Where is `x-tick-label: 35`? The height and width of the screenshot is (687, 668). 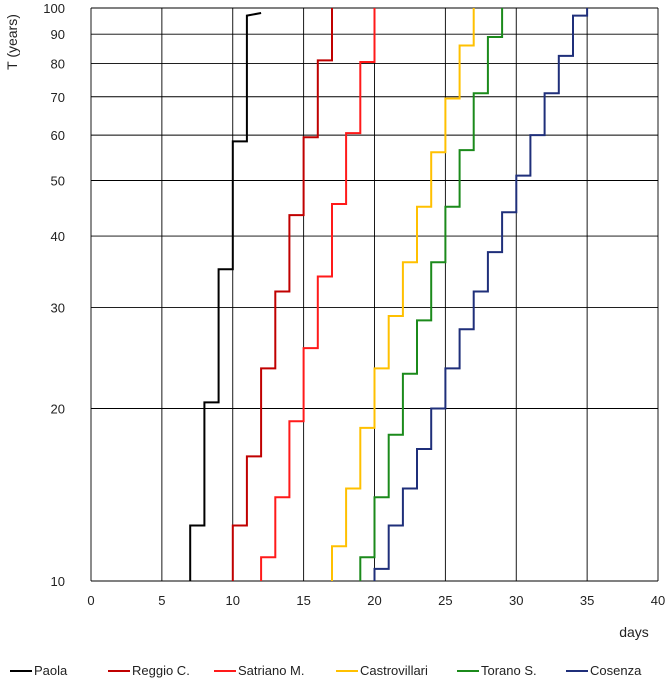
x-tick-label: 35 is located at coordinates (587, 600).